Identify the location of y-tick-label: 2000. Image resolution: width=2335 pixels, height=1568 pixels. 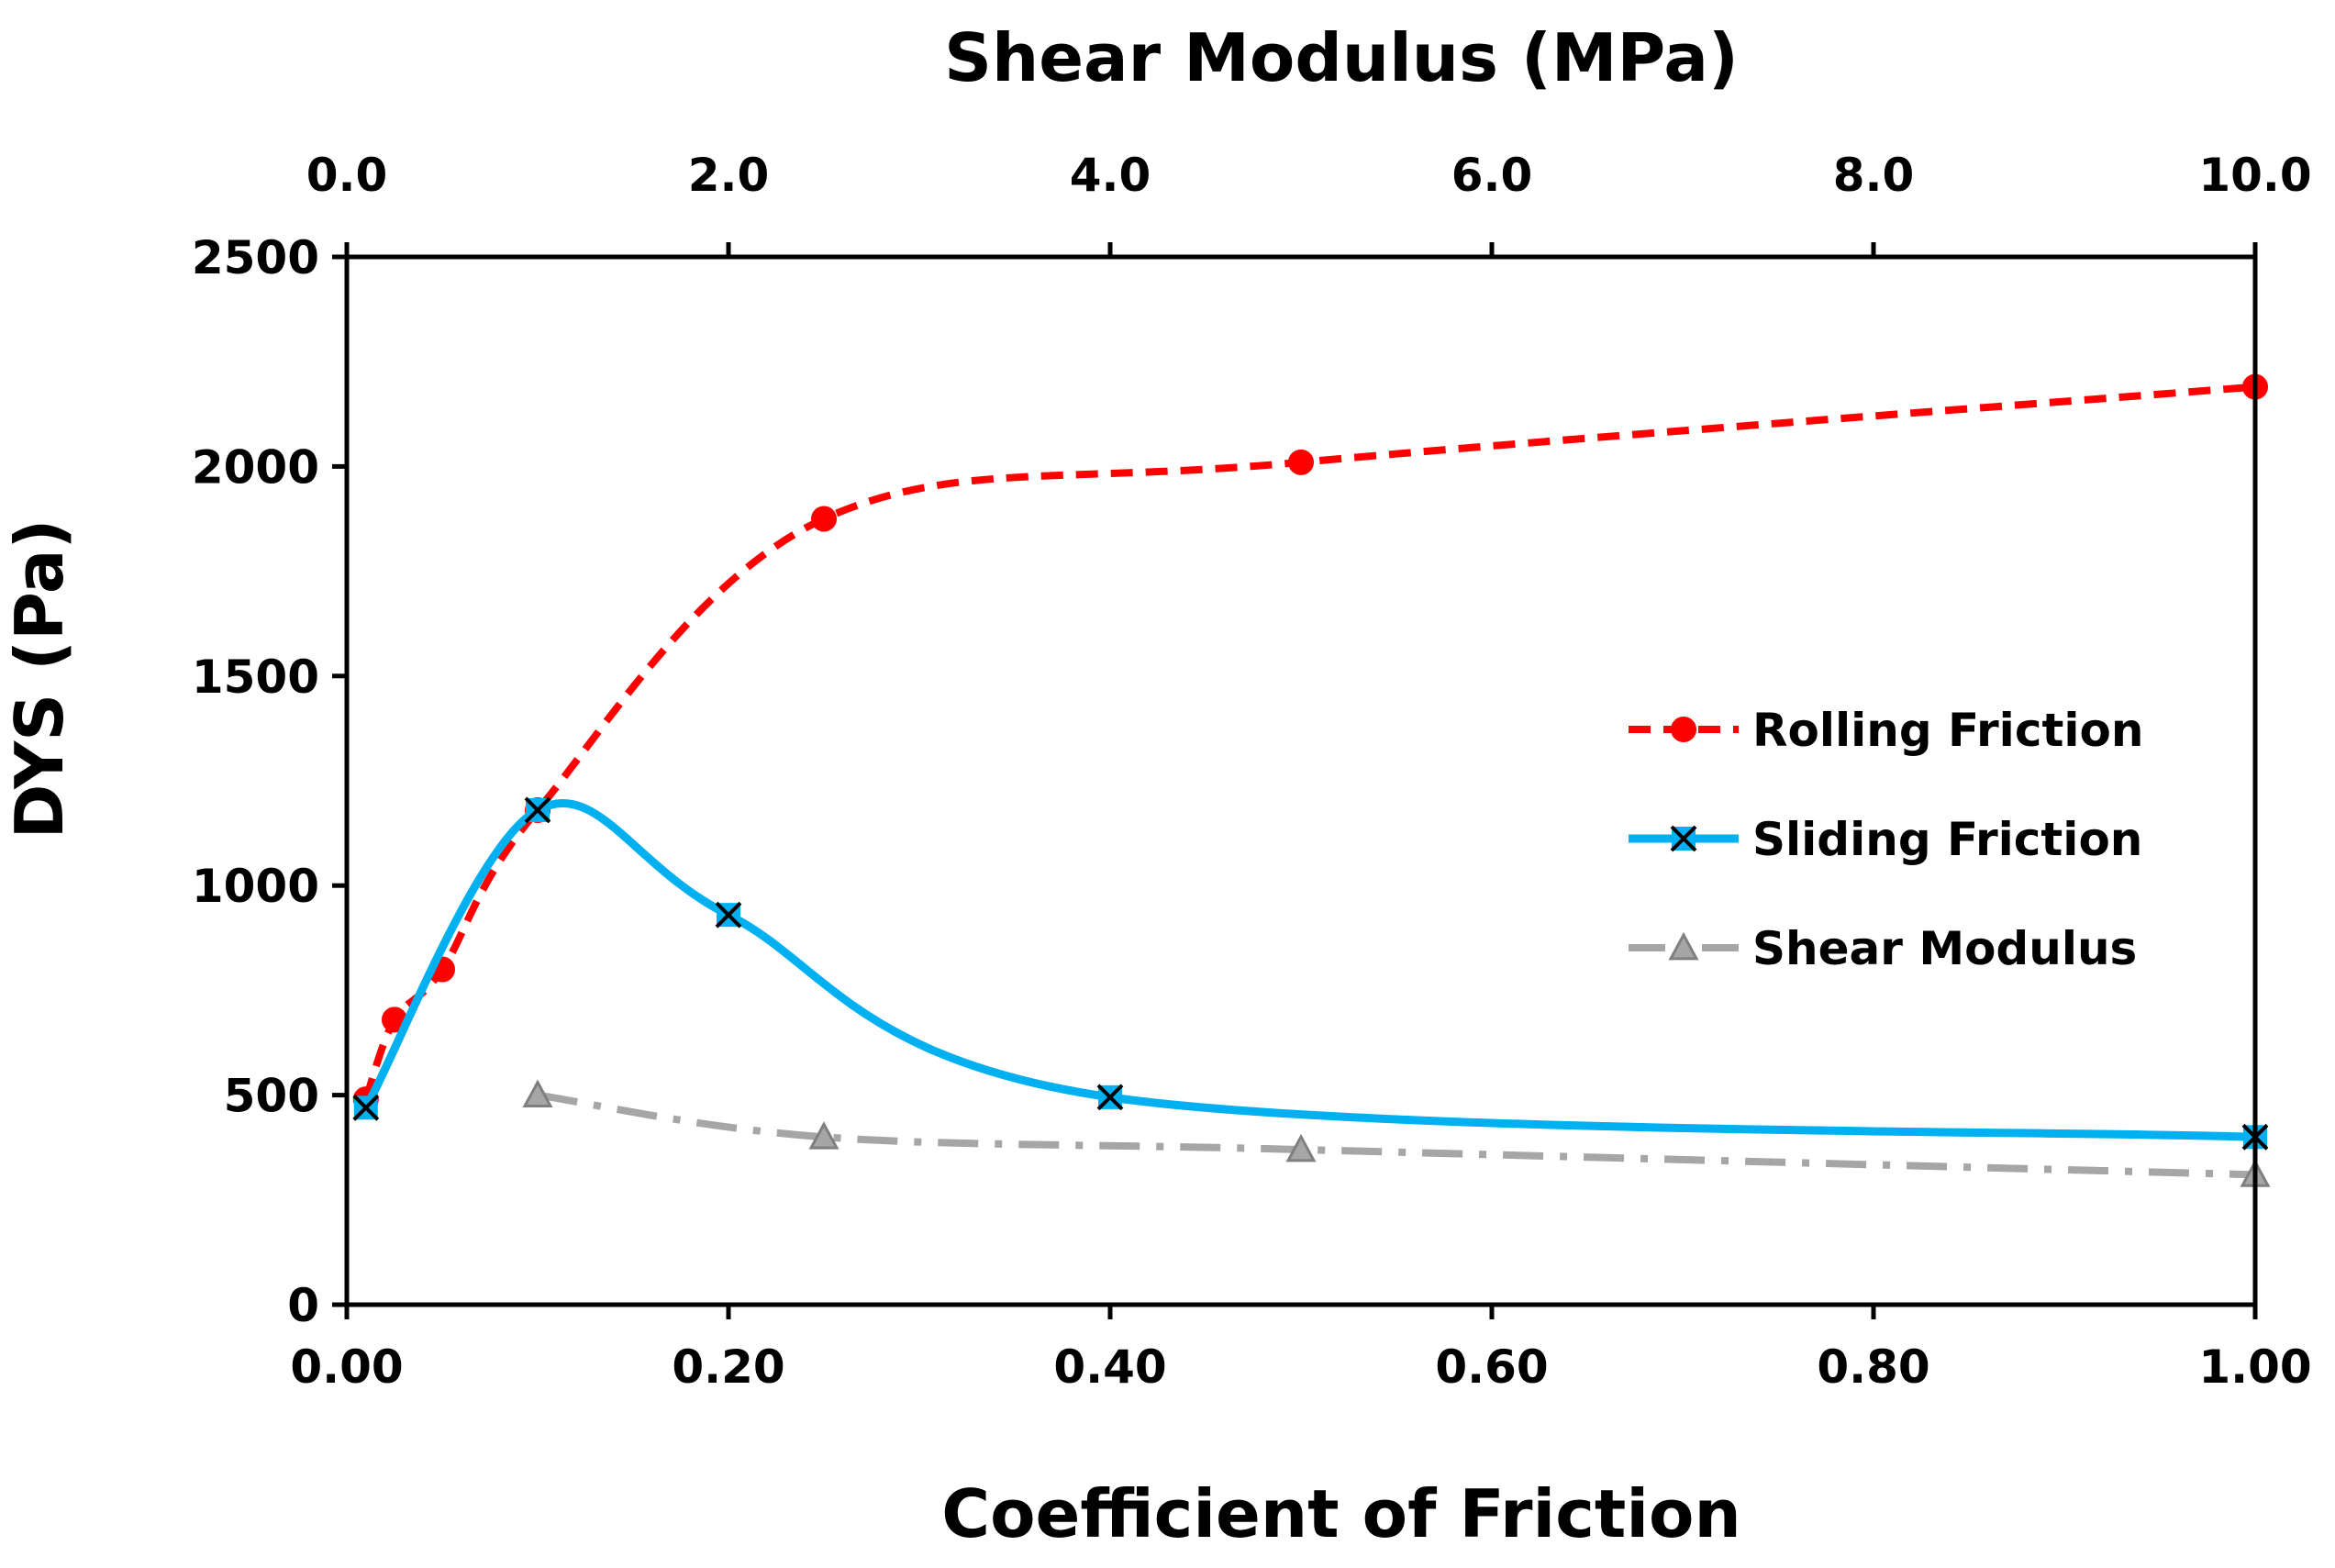
(255, 467).